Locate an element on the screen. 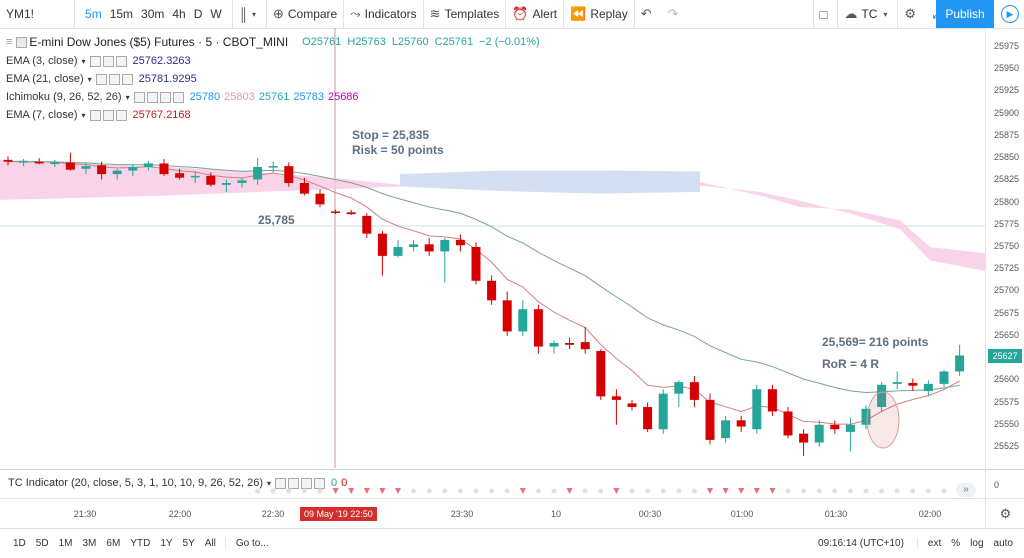 The height and width of the screenshot is (558, 1024). range-6m: 6M is located at coordinates (113, 543).